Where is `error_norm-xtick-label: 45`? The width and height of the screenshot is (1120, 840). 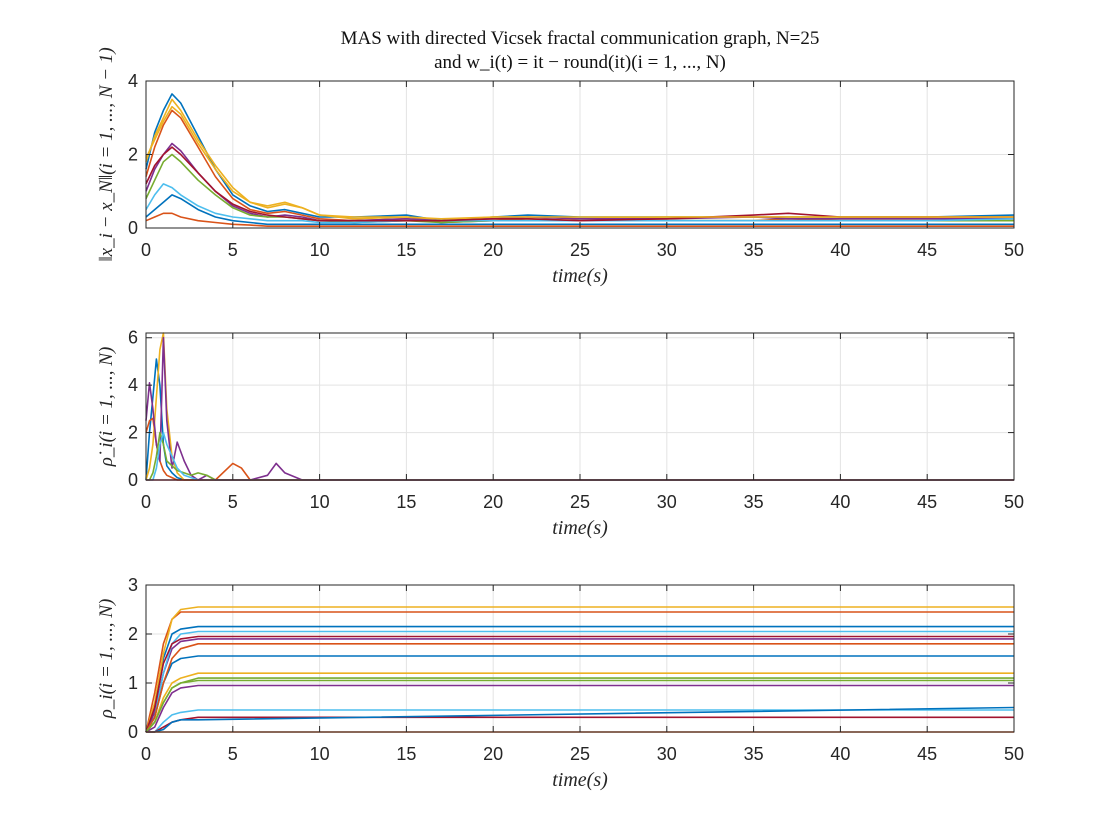 error_norm-xtick-label: 45 is located at coordinates (927, 250).